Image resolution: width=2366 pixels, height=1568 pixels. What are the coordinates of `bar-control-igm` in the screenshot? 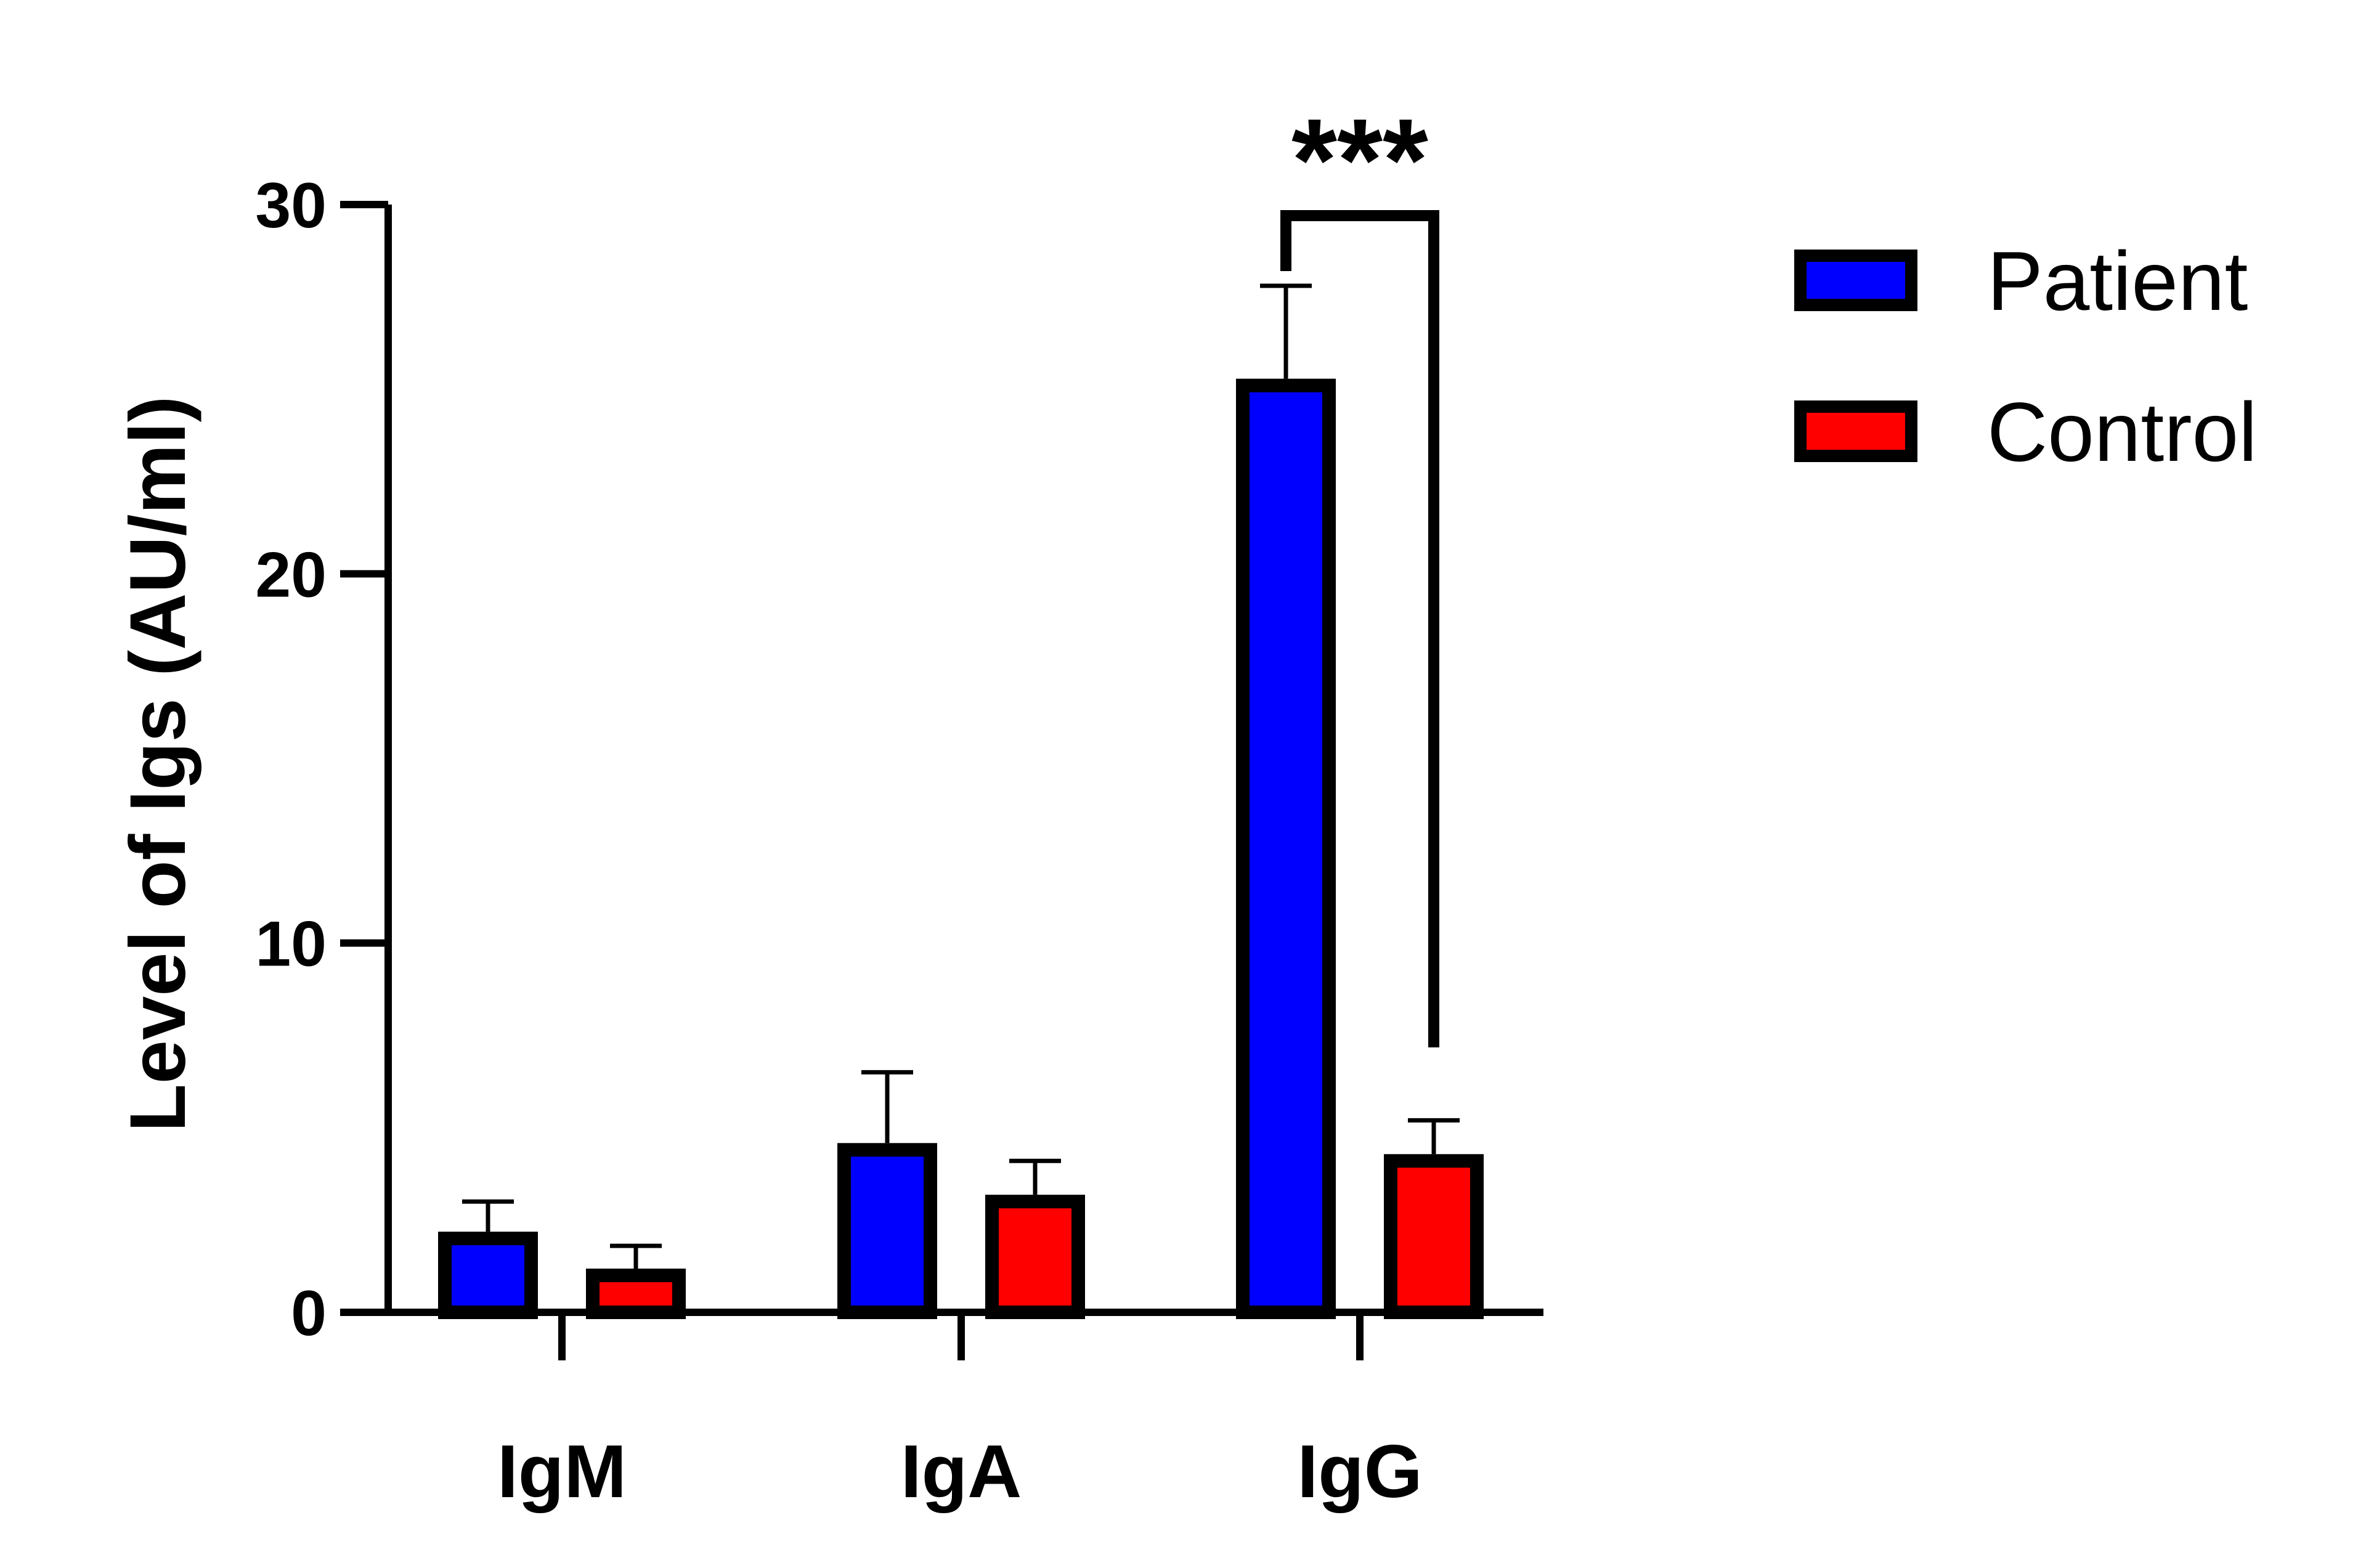 It's located at (636, 1294).